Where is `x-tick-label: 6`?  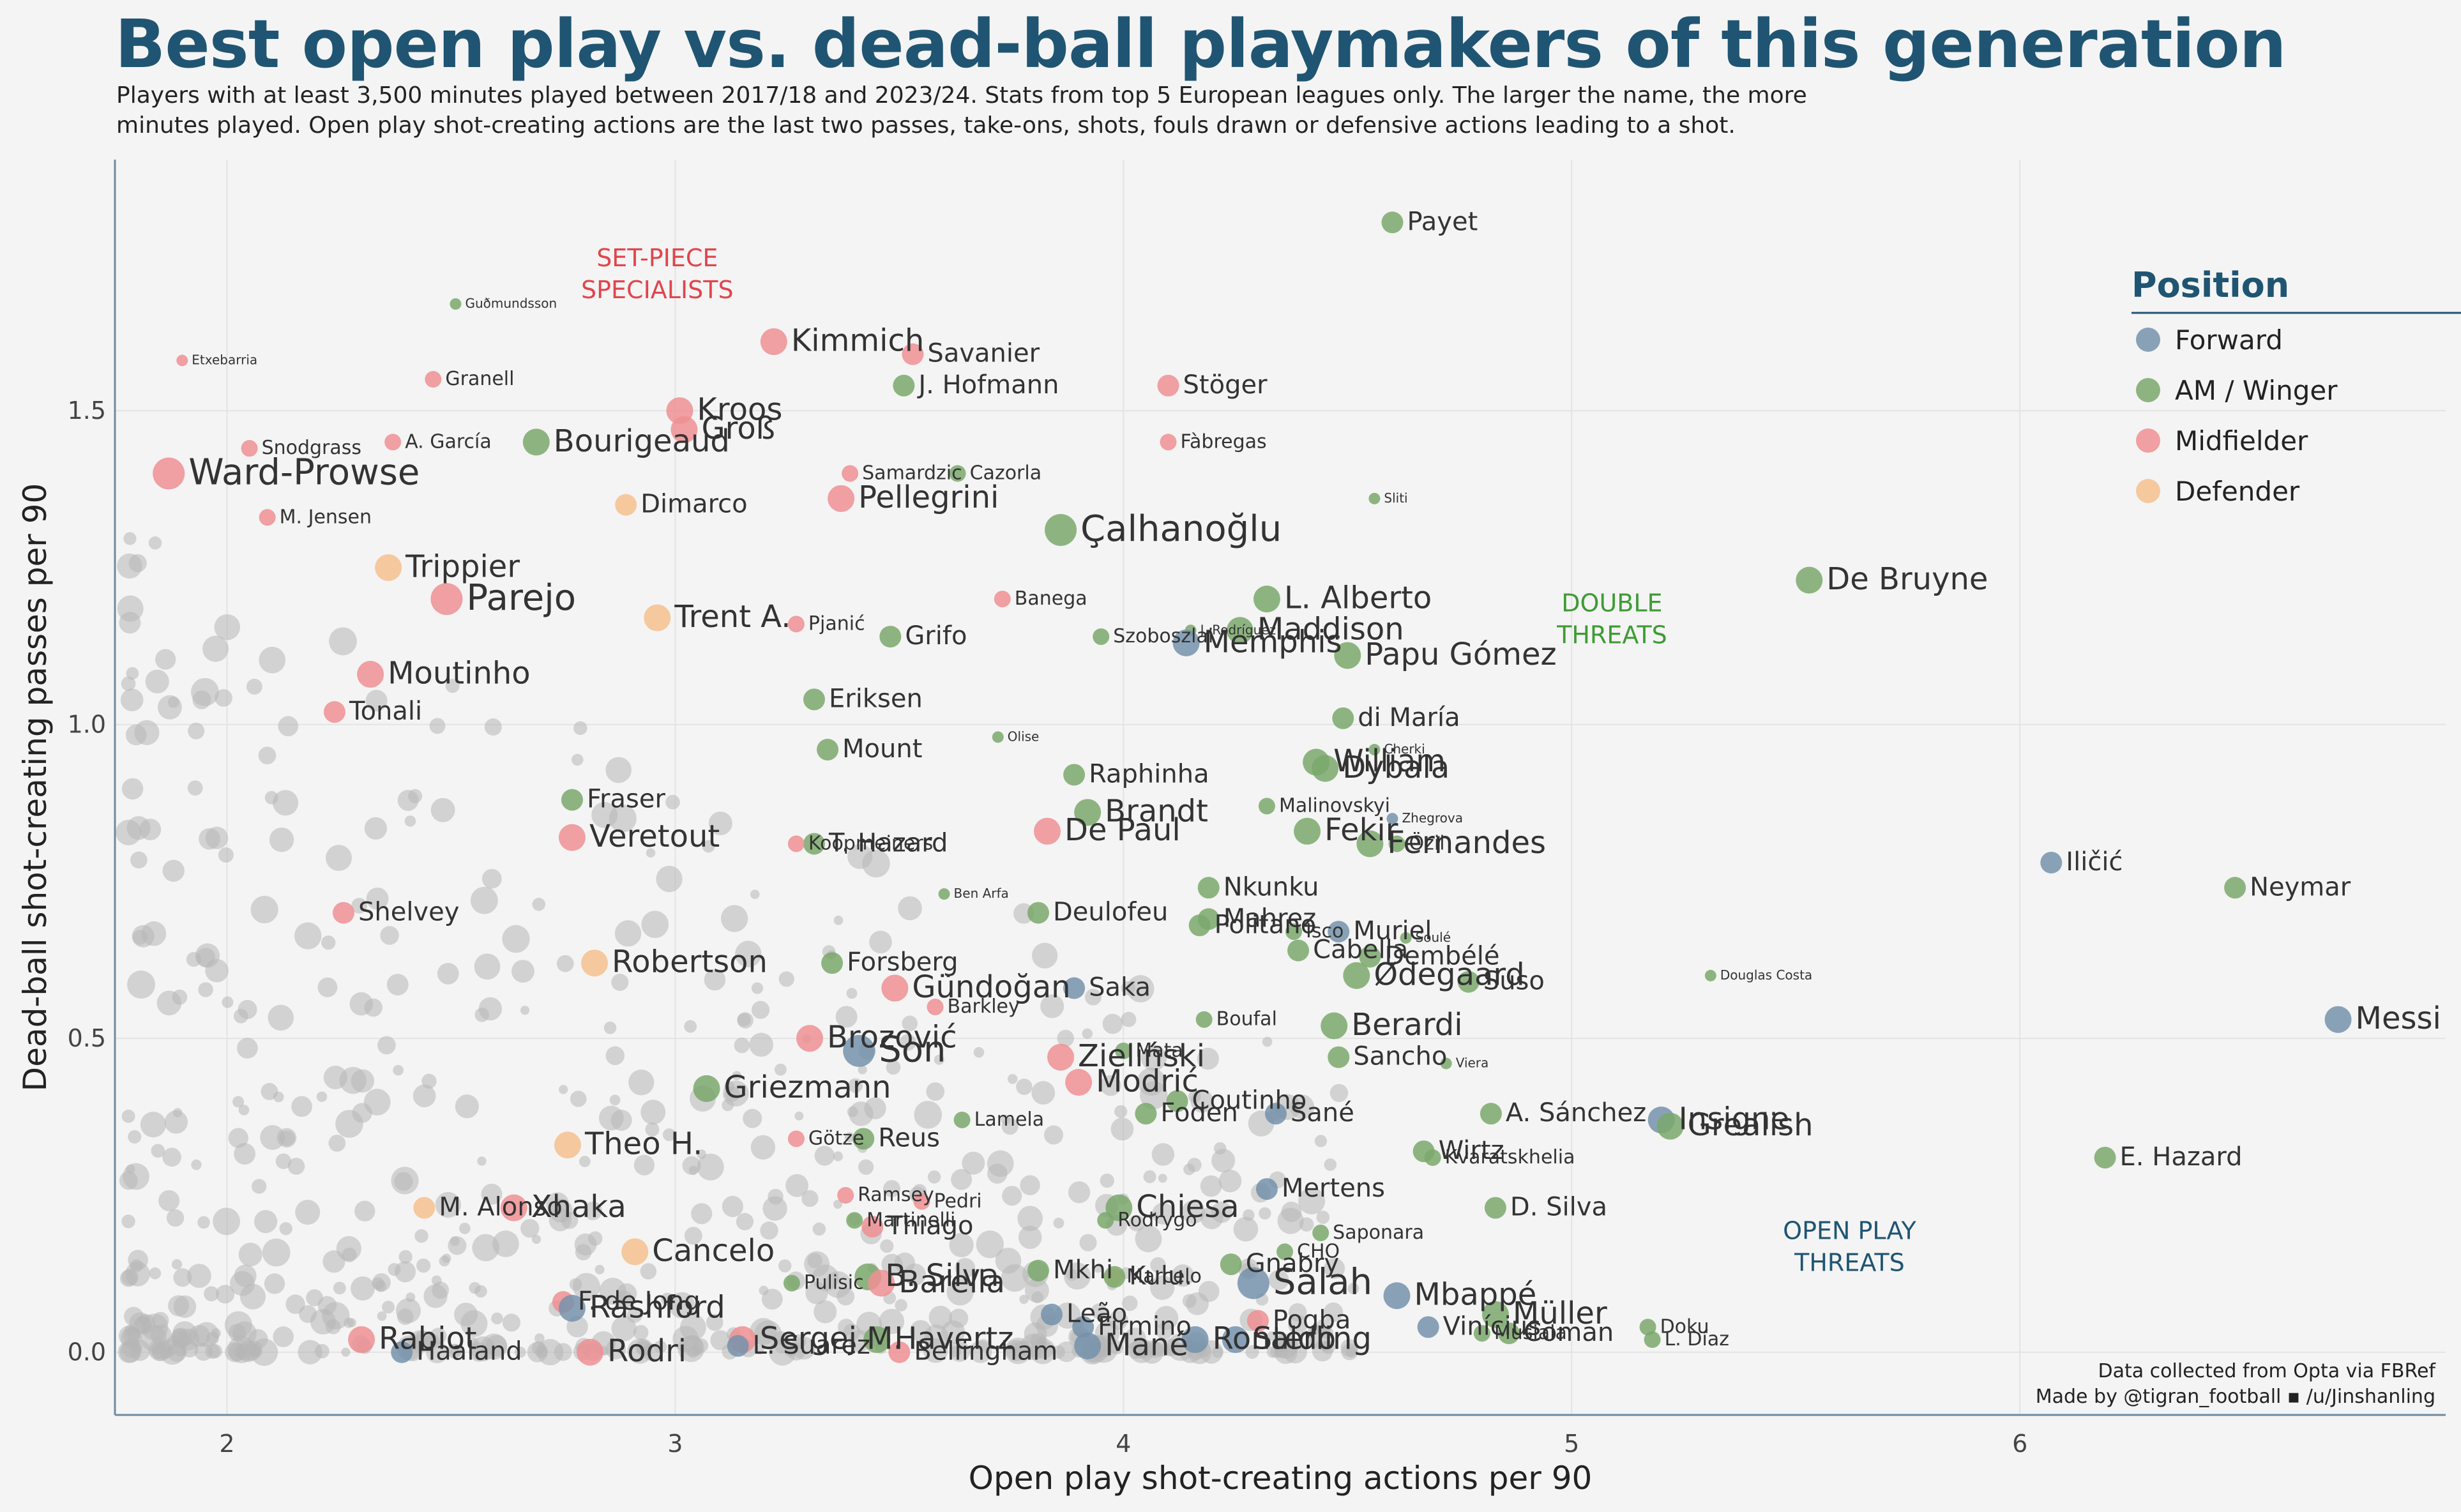
x-tick-label: 6 is located at coordinates (2019, 1444).